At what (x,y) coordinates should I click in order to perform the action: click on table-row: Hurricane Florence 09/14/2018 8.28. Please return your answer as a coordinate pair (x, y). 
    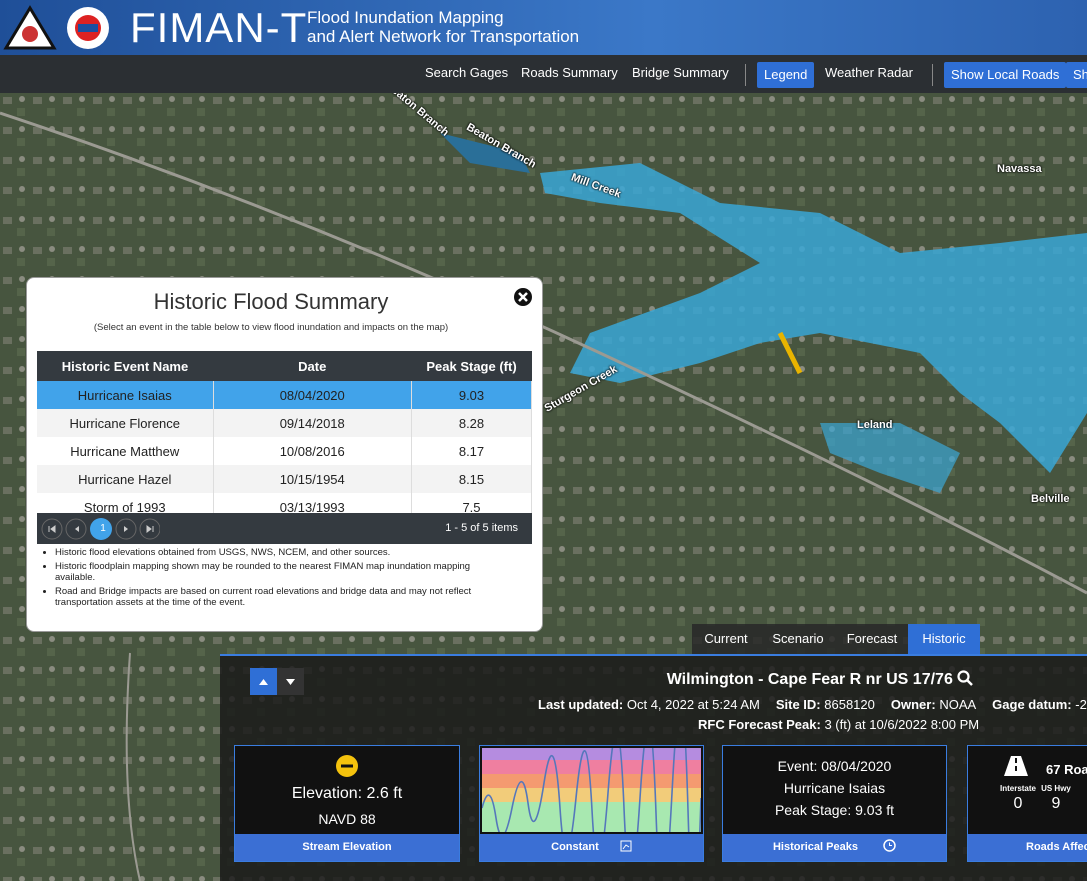
    Looking at the image, I should click on (284, 423).